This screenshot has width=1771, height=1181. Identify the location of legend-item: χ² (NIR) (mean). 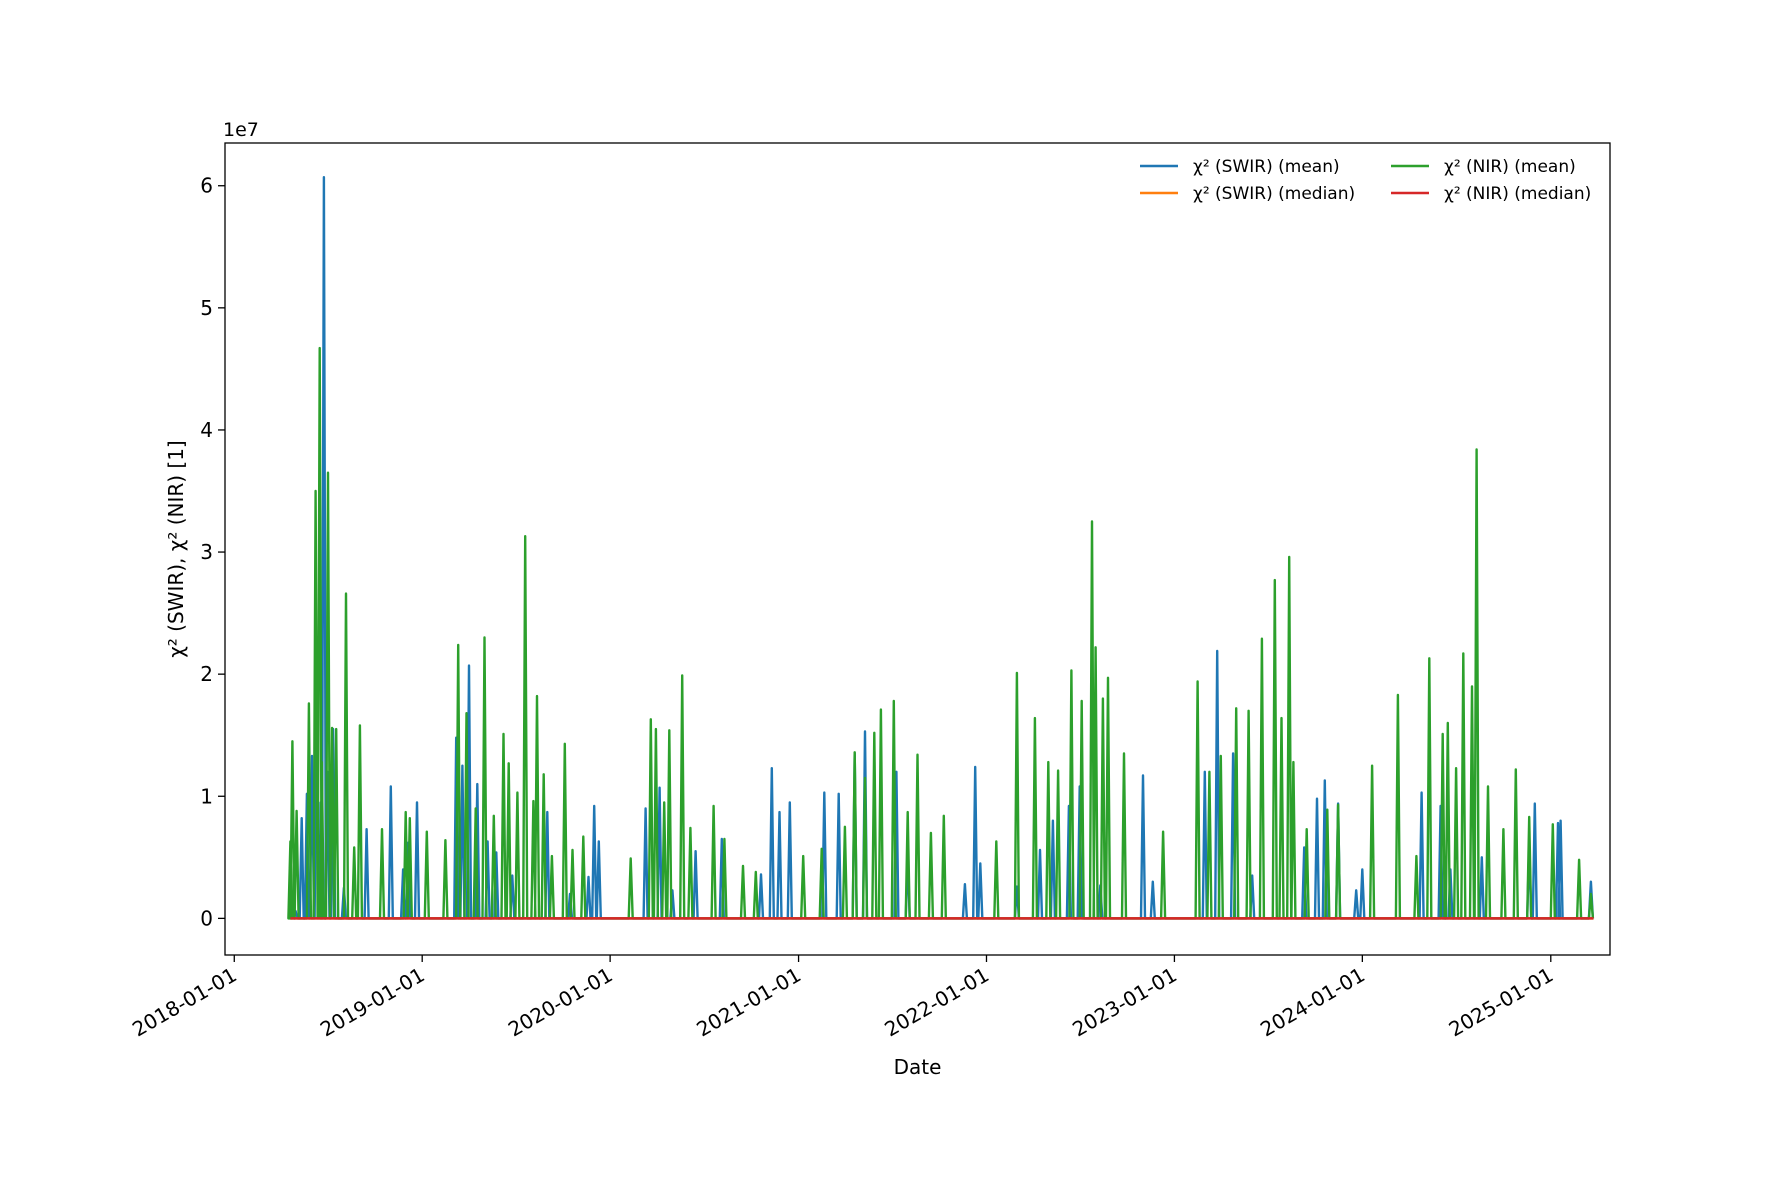
(1483, 167).